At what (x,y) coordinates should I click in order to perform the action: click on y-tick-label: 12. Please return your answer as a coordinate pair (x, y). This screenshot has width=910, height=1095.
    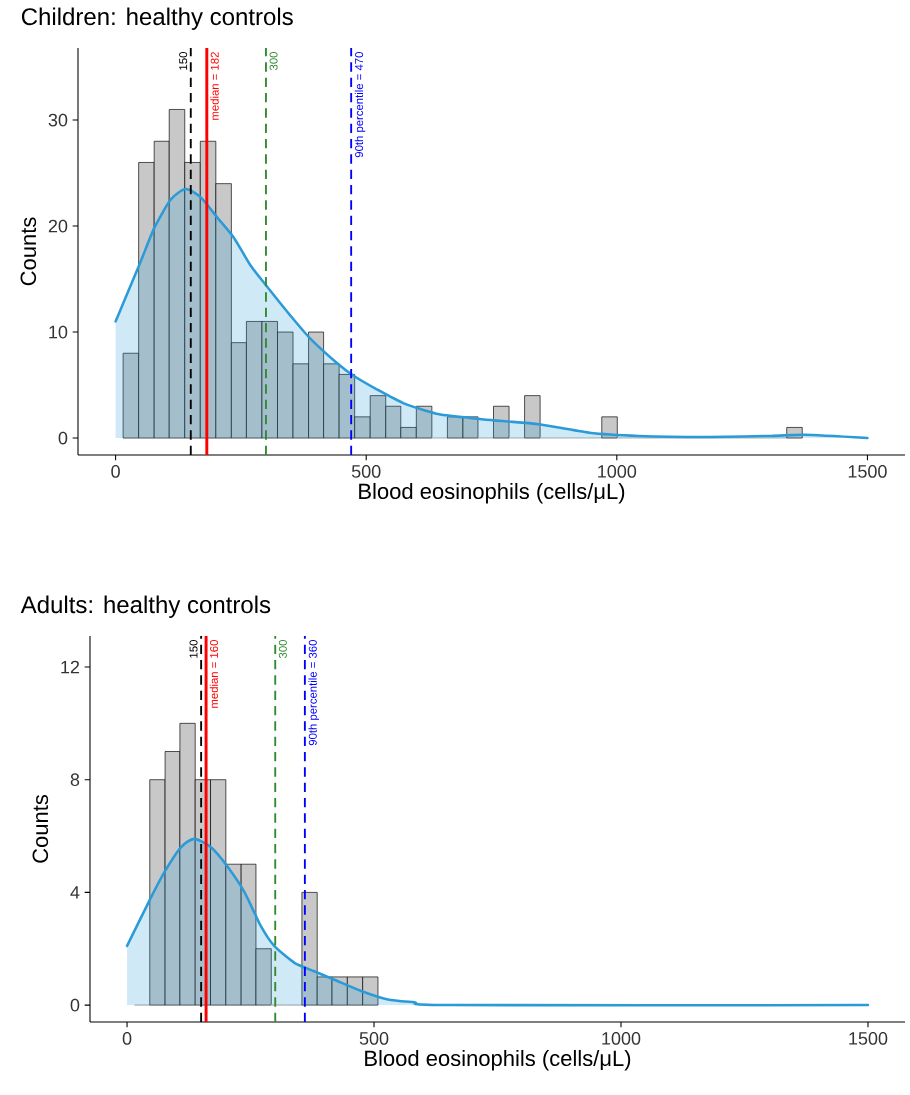
    Looking at the image, I should click on (70, 667).